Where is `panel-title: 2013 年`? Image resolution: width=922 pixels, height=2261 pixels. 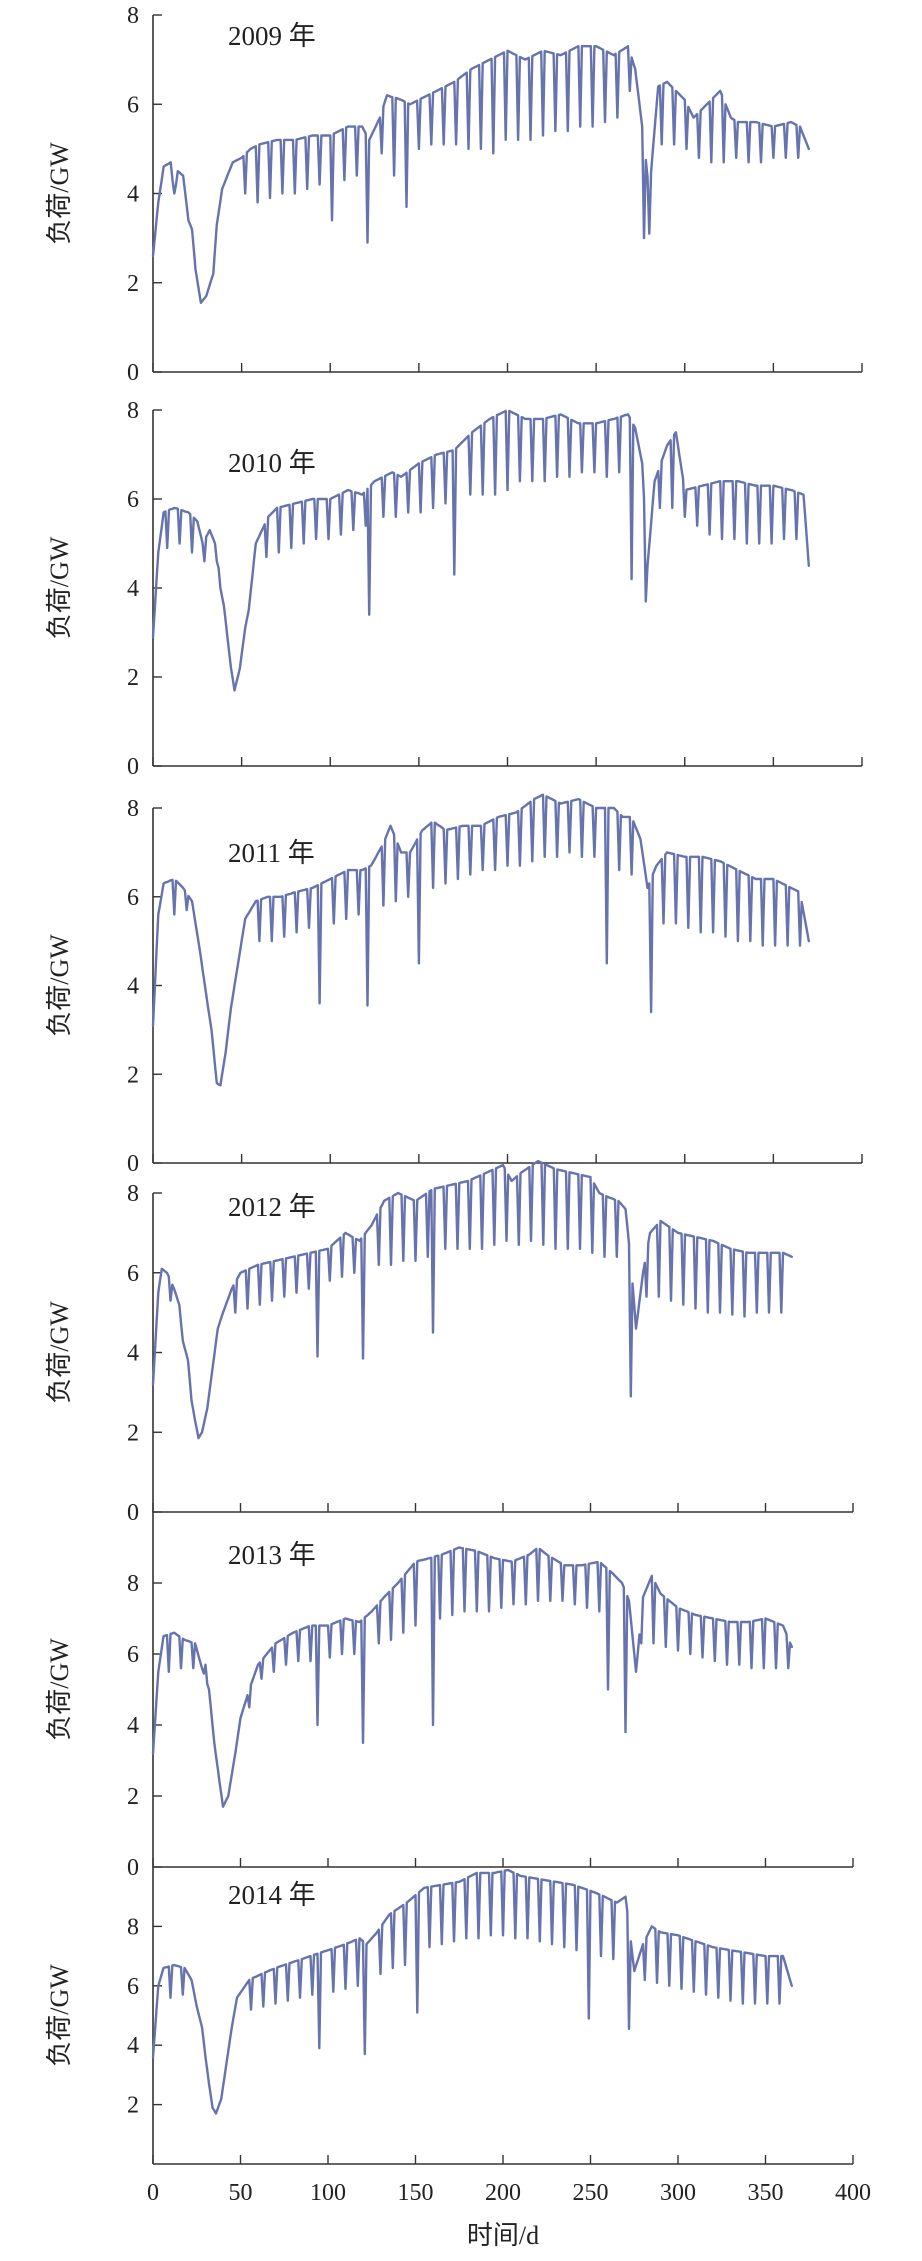 panel-title: 2013 年 is located at coordinates (272, 1555).